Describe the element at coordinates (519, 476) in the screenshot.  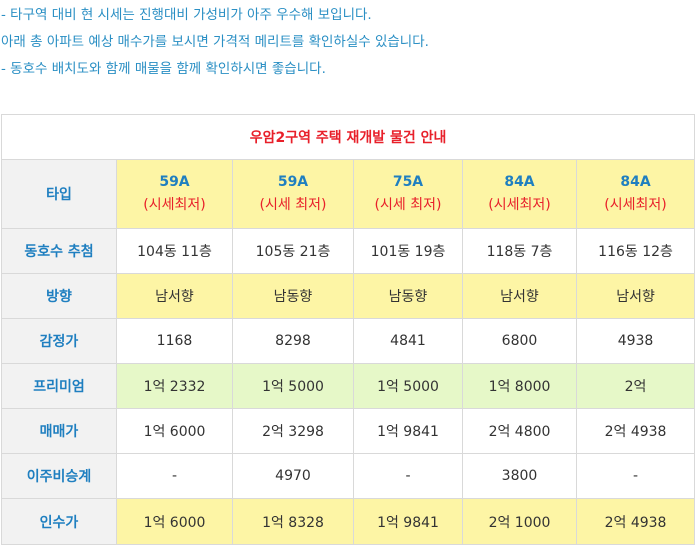
I see `table-cell: 3800` at that location.